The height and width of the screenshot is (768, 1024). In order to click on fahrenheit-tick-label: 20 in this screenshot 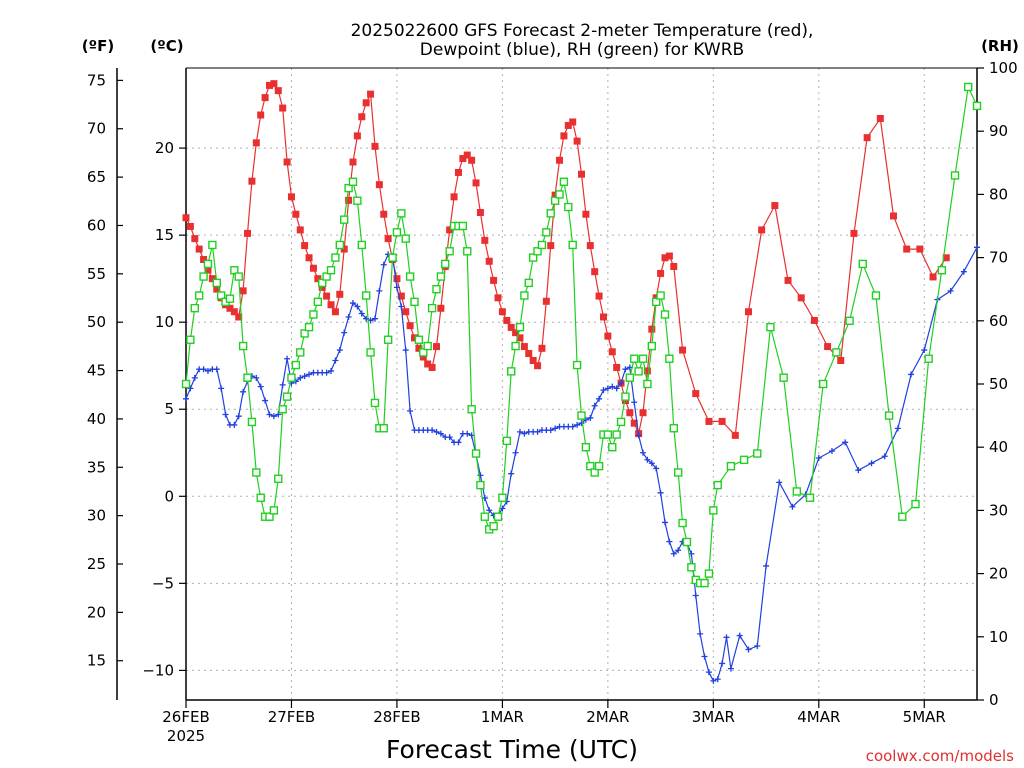, I will do `click(96, 612)`.